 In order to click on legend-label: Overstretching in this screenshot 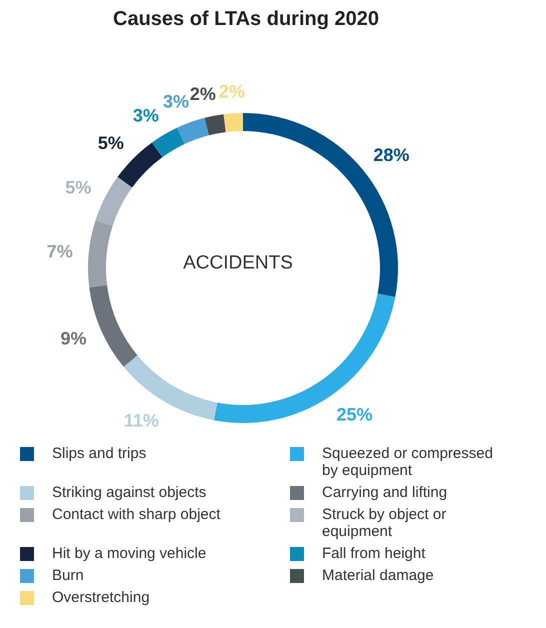, I will do `click(101, 597)`.